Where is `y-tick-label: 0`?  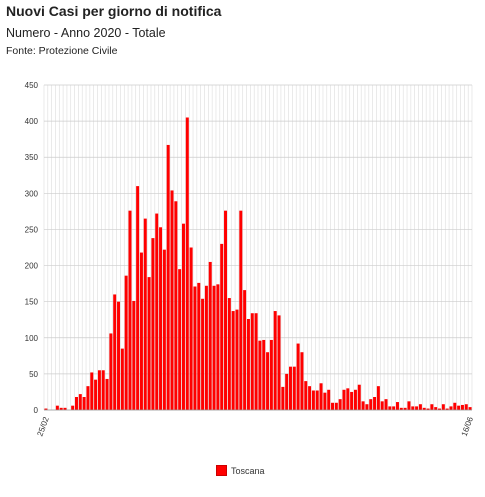
y-tick-label: 0 is located at coordinates (36, 410).